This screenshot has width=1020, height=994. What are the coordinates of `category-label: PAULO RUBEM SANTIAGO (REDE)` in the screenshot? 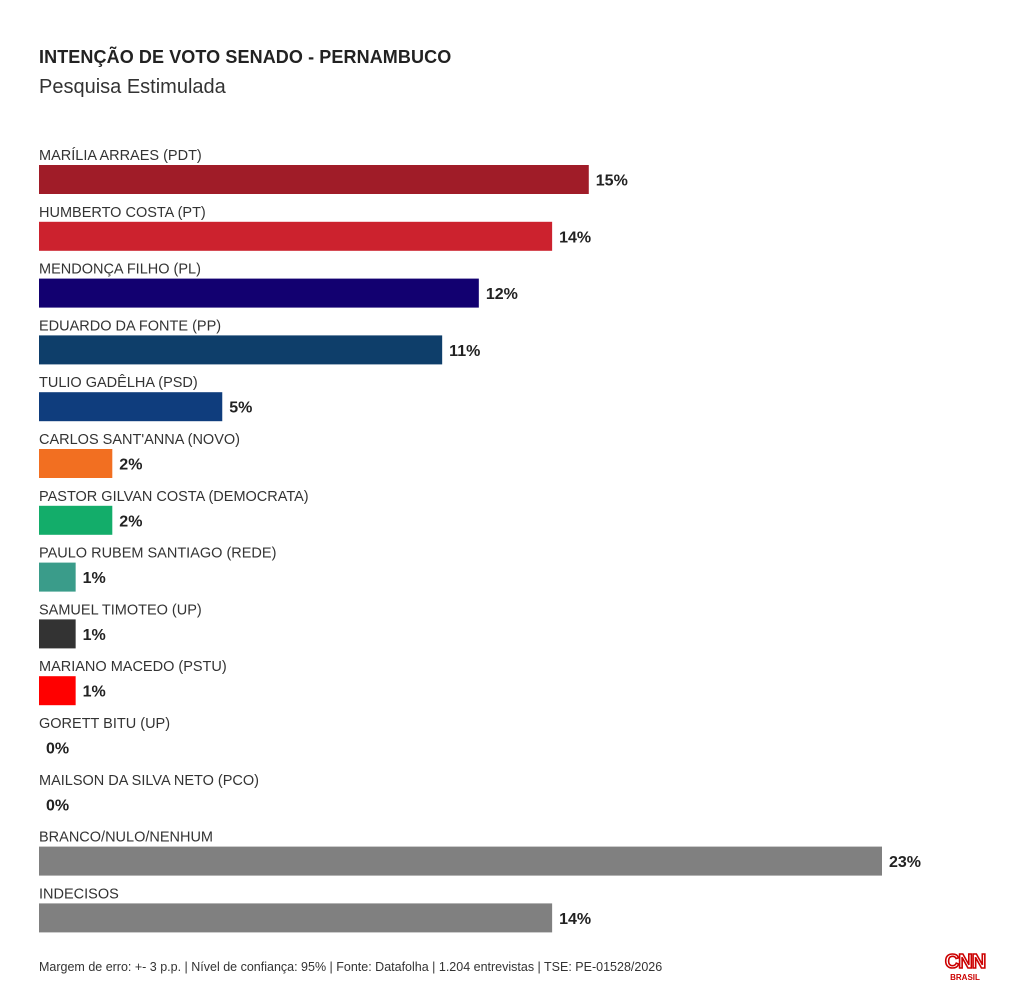 It's located at (157, 554).